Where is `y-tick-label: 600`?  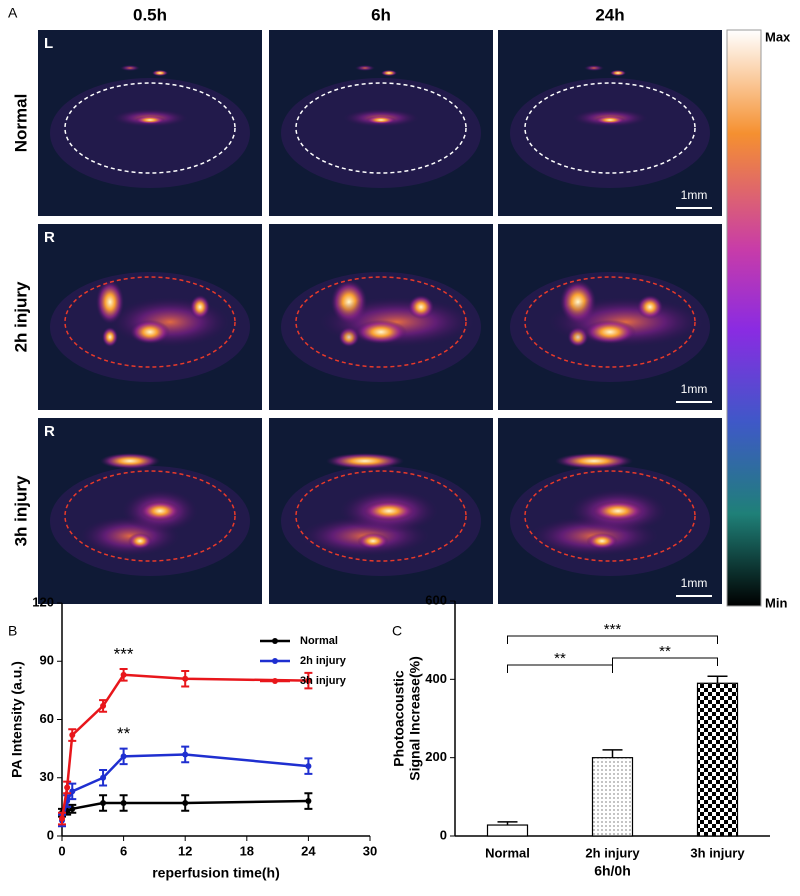 y-tick-label: 600 is located at coordinates (436, 599).